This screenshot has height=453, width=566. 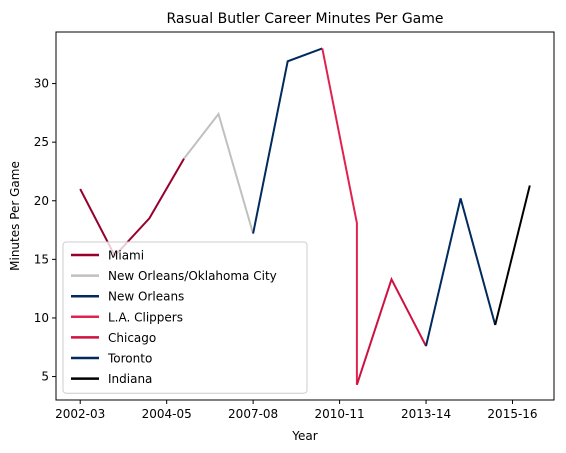 I want to click on legend-label: Indiana, so click(x=130, y=379).